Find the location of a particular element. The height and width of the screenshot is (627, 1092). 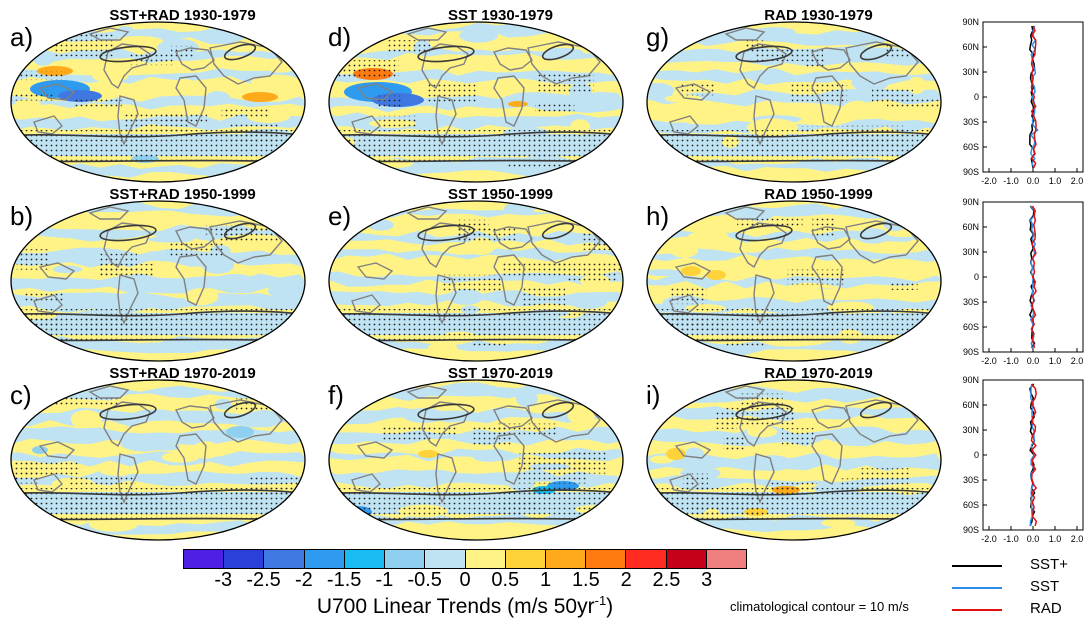

map-panel: SST+RAD 1950-1999 b) is located at coordinates (153, 273).